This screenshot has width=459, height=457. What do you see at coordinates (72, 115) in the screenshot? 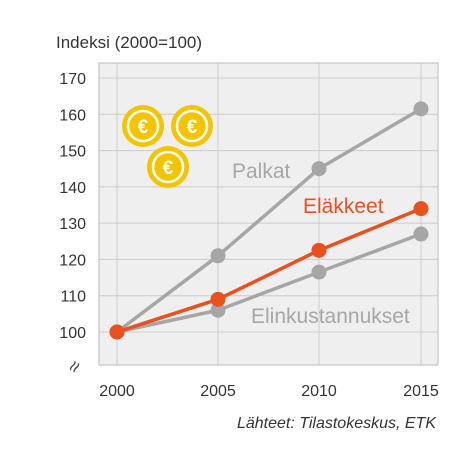
I see `y-tick-label: 160` at bounding box center [72, 115].